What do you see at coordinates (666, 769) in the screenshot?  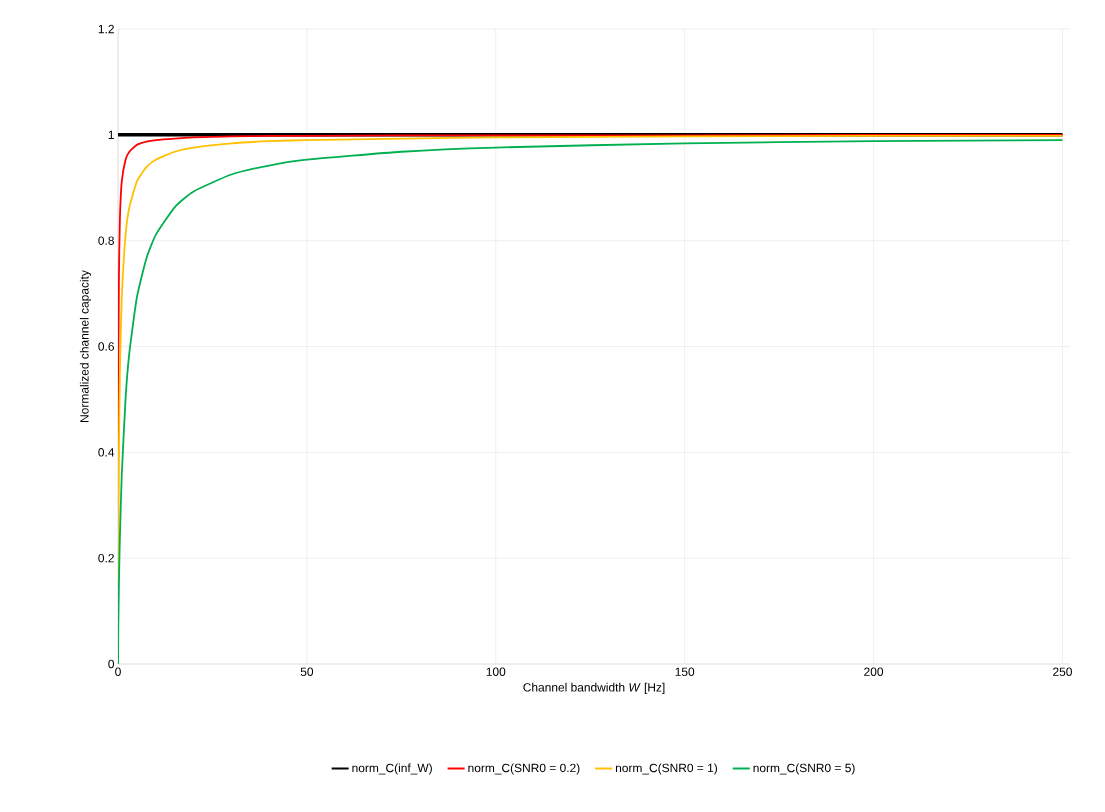 I see `legend-label: norm_C(SNR0 = 1)` at bounding box center [666, 769].